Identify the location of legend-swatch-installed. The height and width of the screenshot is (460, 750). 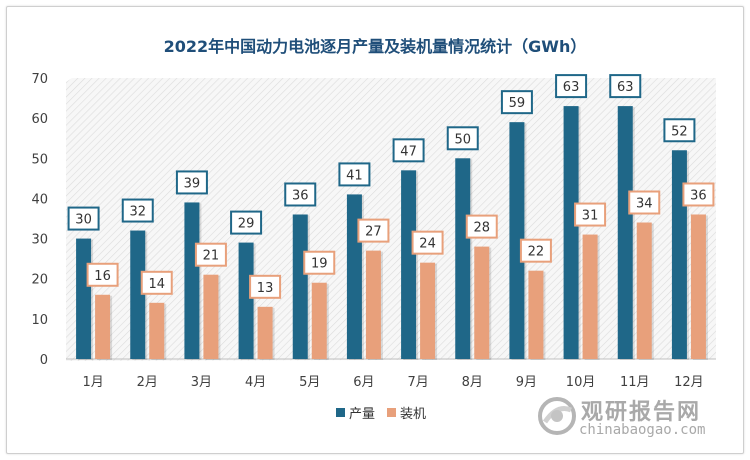
(391, 412).